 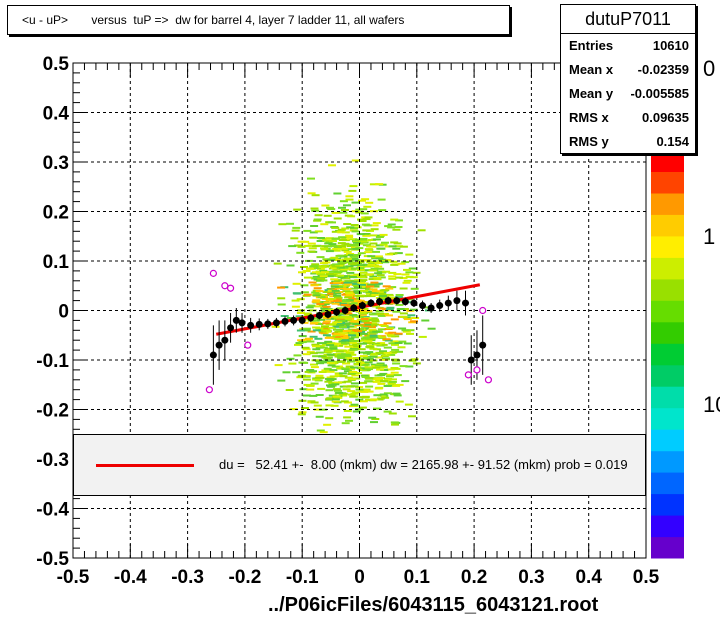 What do you see at coordinates (646, 577) in the screenshot?
I see `x-tick-label: 0.5` at bounding box center [646, 577].